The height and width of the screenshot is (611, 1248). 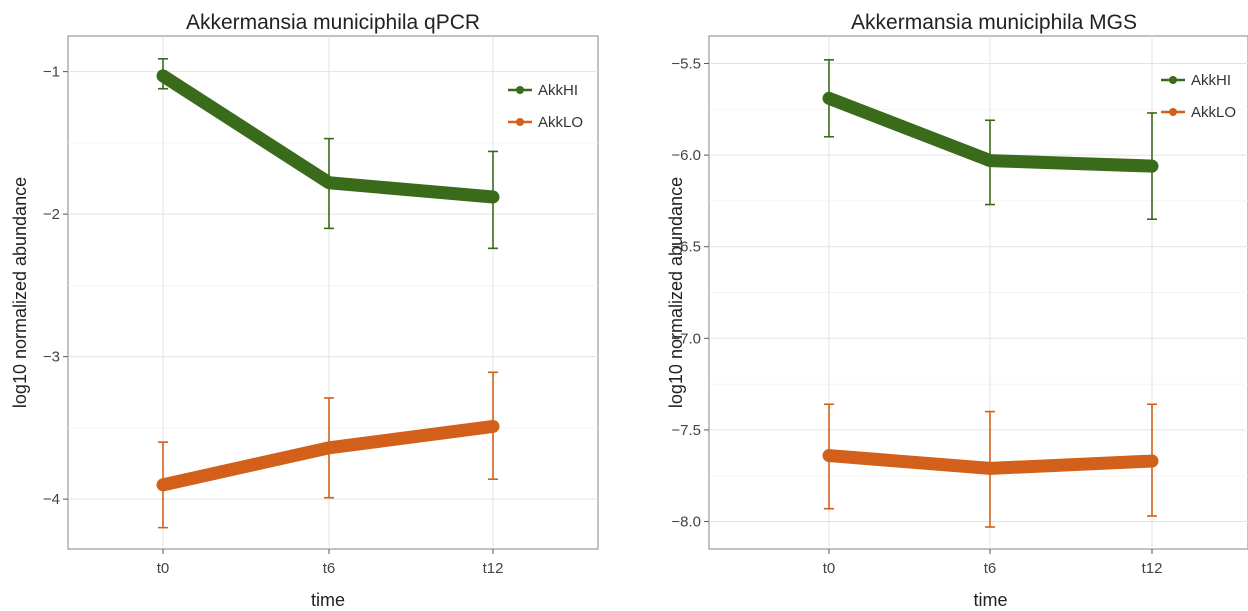 What do you see at coordinates (51, 72) in the screenshot?
I see `y-tick-label: −1` at bounding box center [51, 72].